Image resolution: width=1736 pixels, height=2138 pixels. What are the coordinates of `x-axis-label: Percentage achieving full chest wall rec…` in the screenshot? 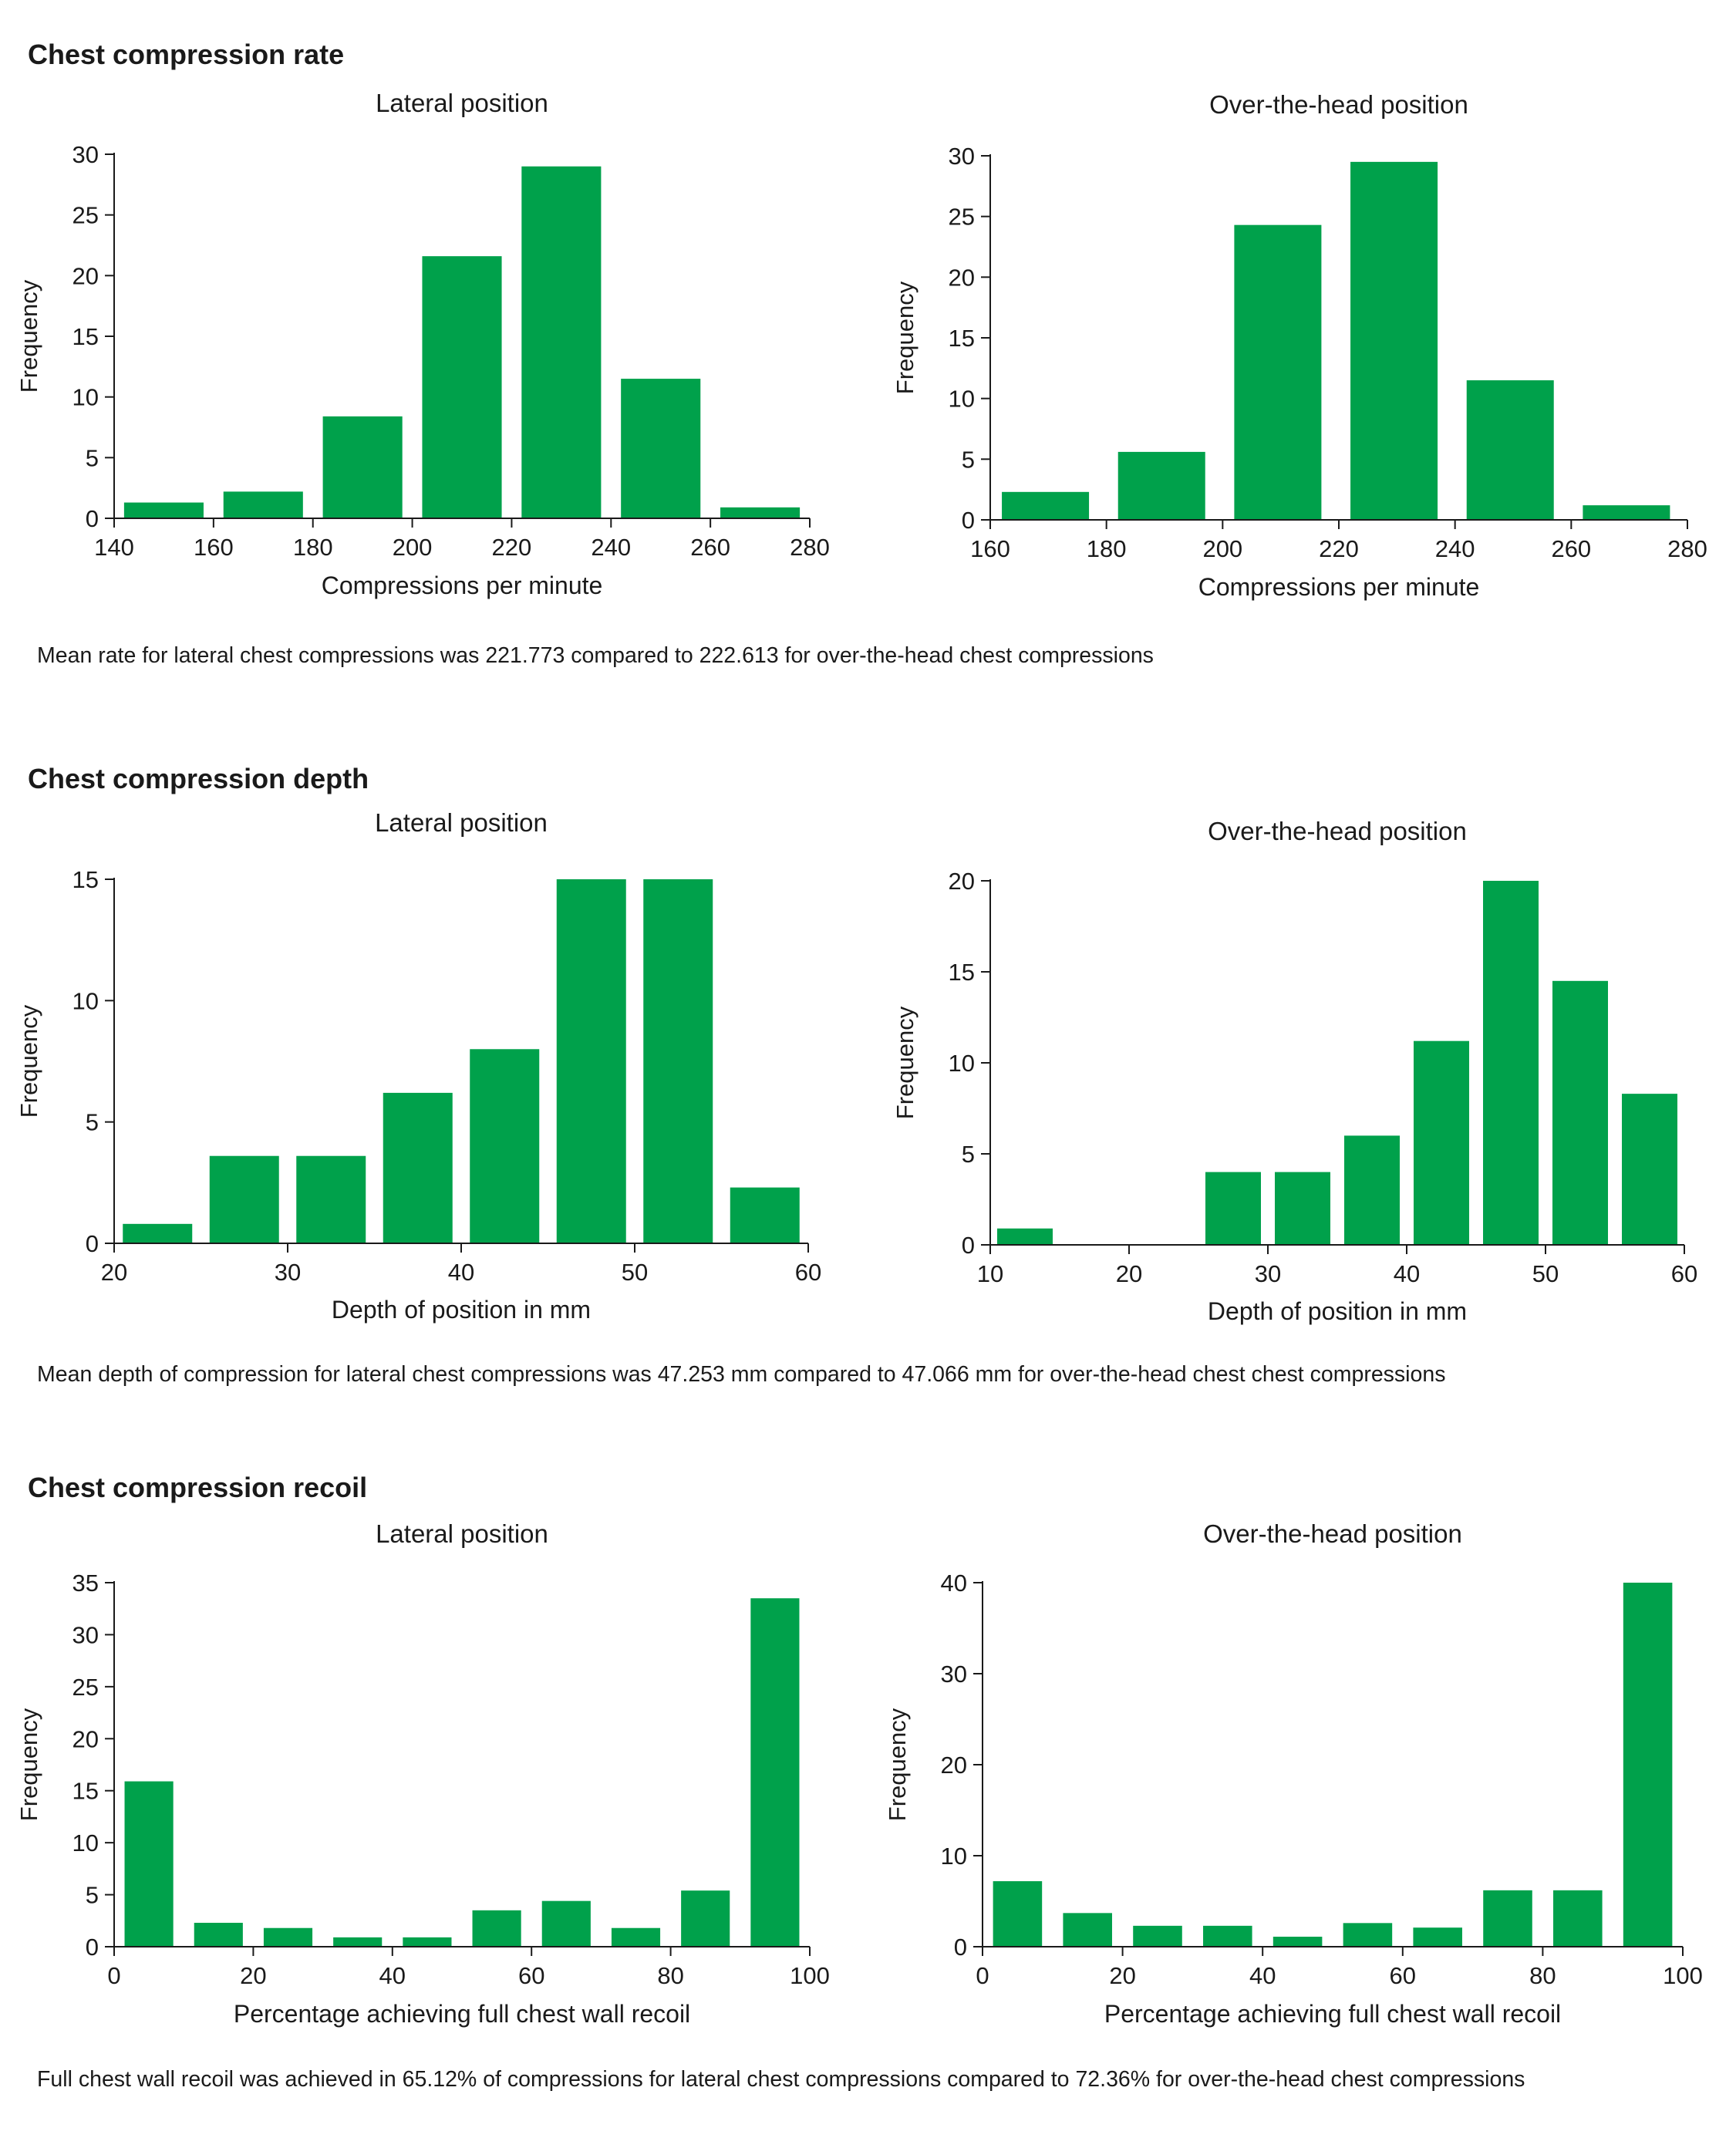 It's located at (1332, 2014).